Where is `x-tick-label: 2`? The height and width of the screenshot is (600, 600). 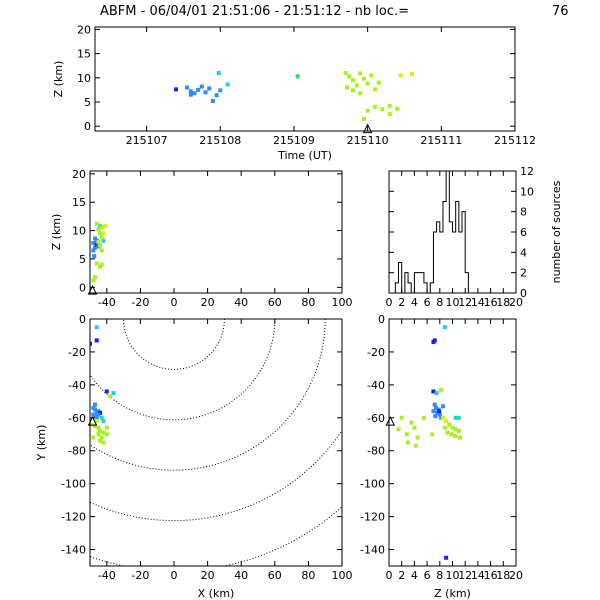 x-tick-label: 2 is located at coordinates (401, 302).